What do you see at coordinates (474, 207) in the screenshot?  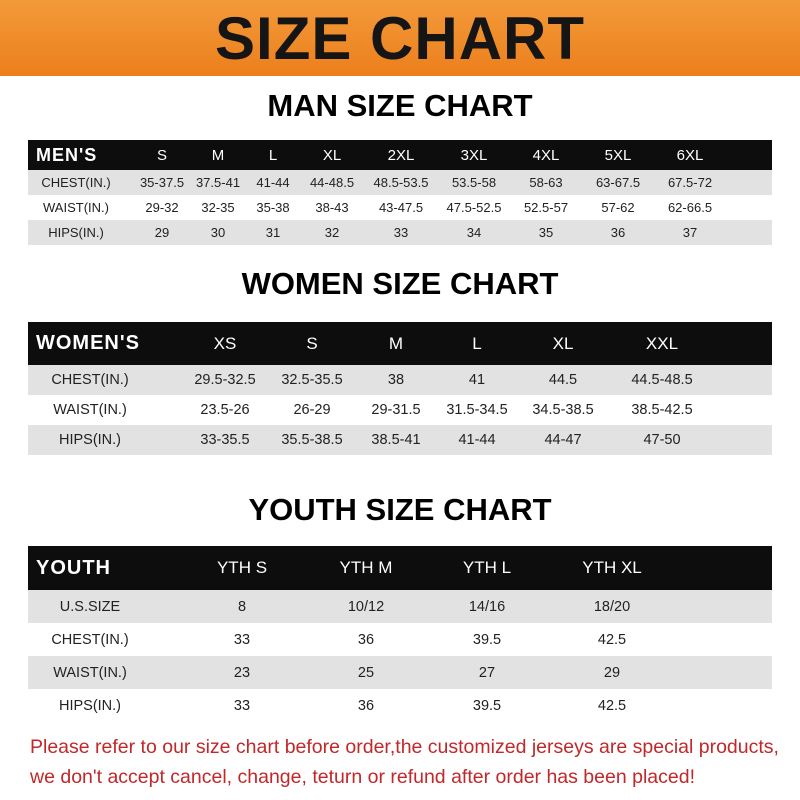 I see `table-cell: 47.5-52.5` at bounding box center [474, 207].